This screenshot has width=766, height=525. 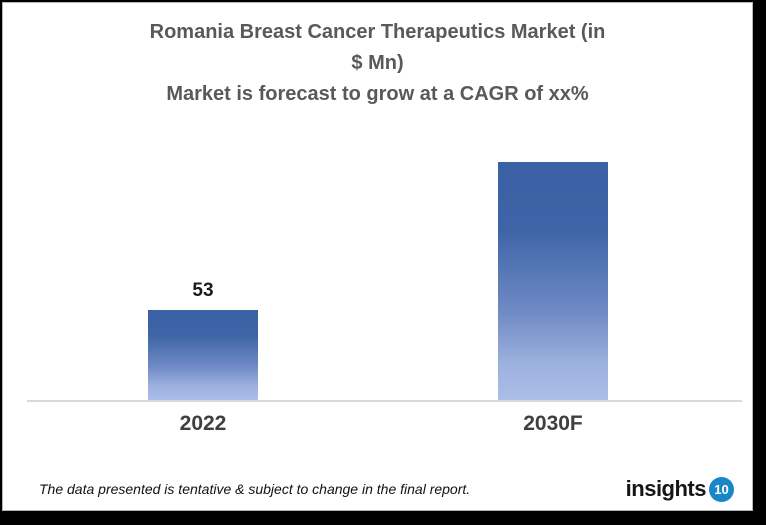 I want to click on x-axis-label-2022: 2022, so click(x=203, y=423).